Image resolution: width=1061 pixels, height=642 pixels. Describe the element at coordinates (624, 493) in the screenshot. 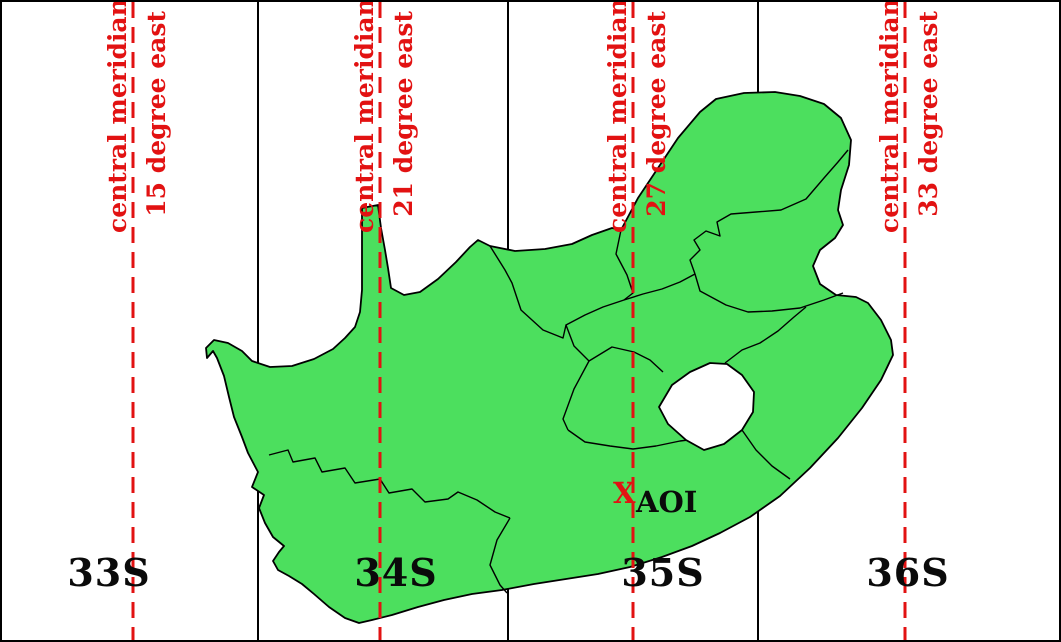

I see `aoi-marker-x: X` at that location.